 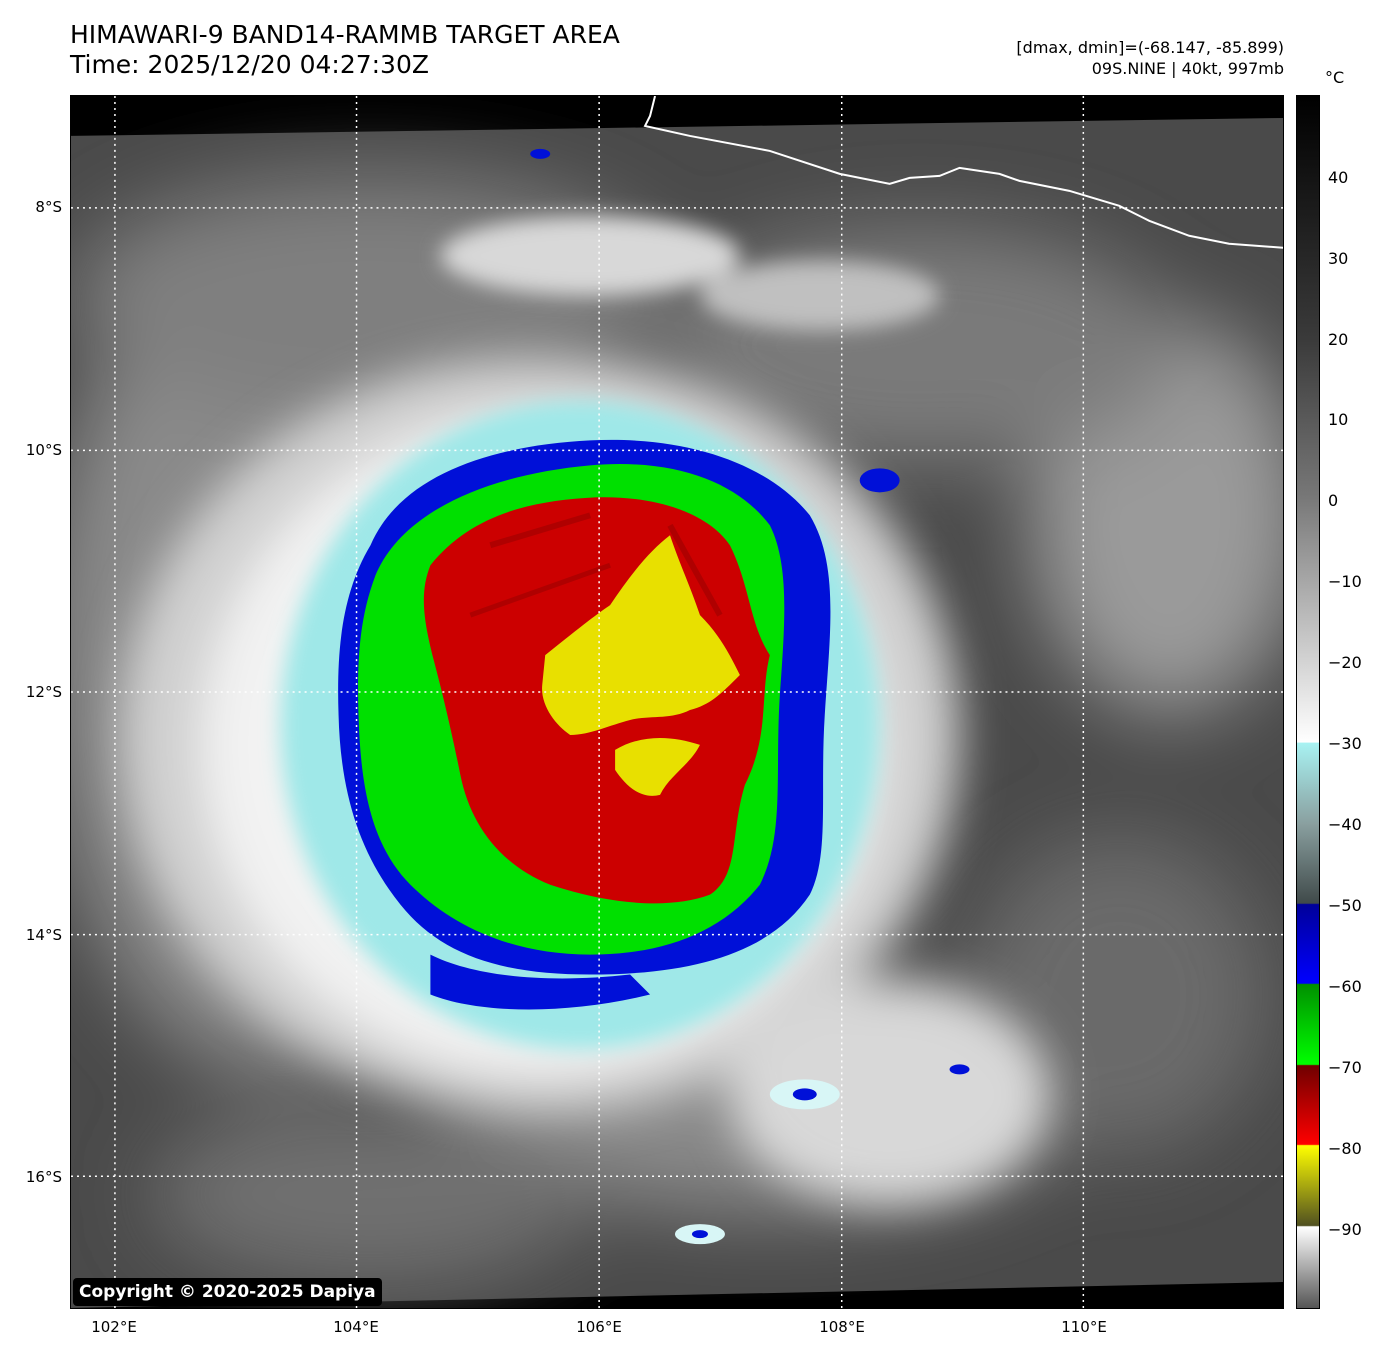 What do you see at coordinates (1345, 662) in the screenshot?
I see `colorbar-tick: −20` at bounding box center [1345, 662].